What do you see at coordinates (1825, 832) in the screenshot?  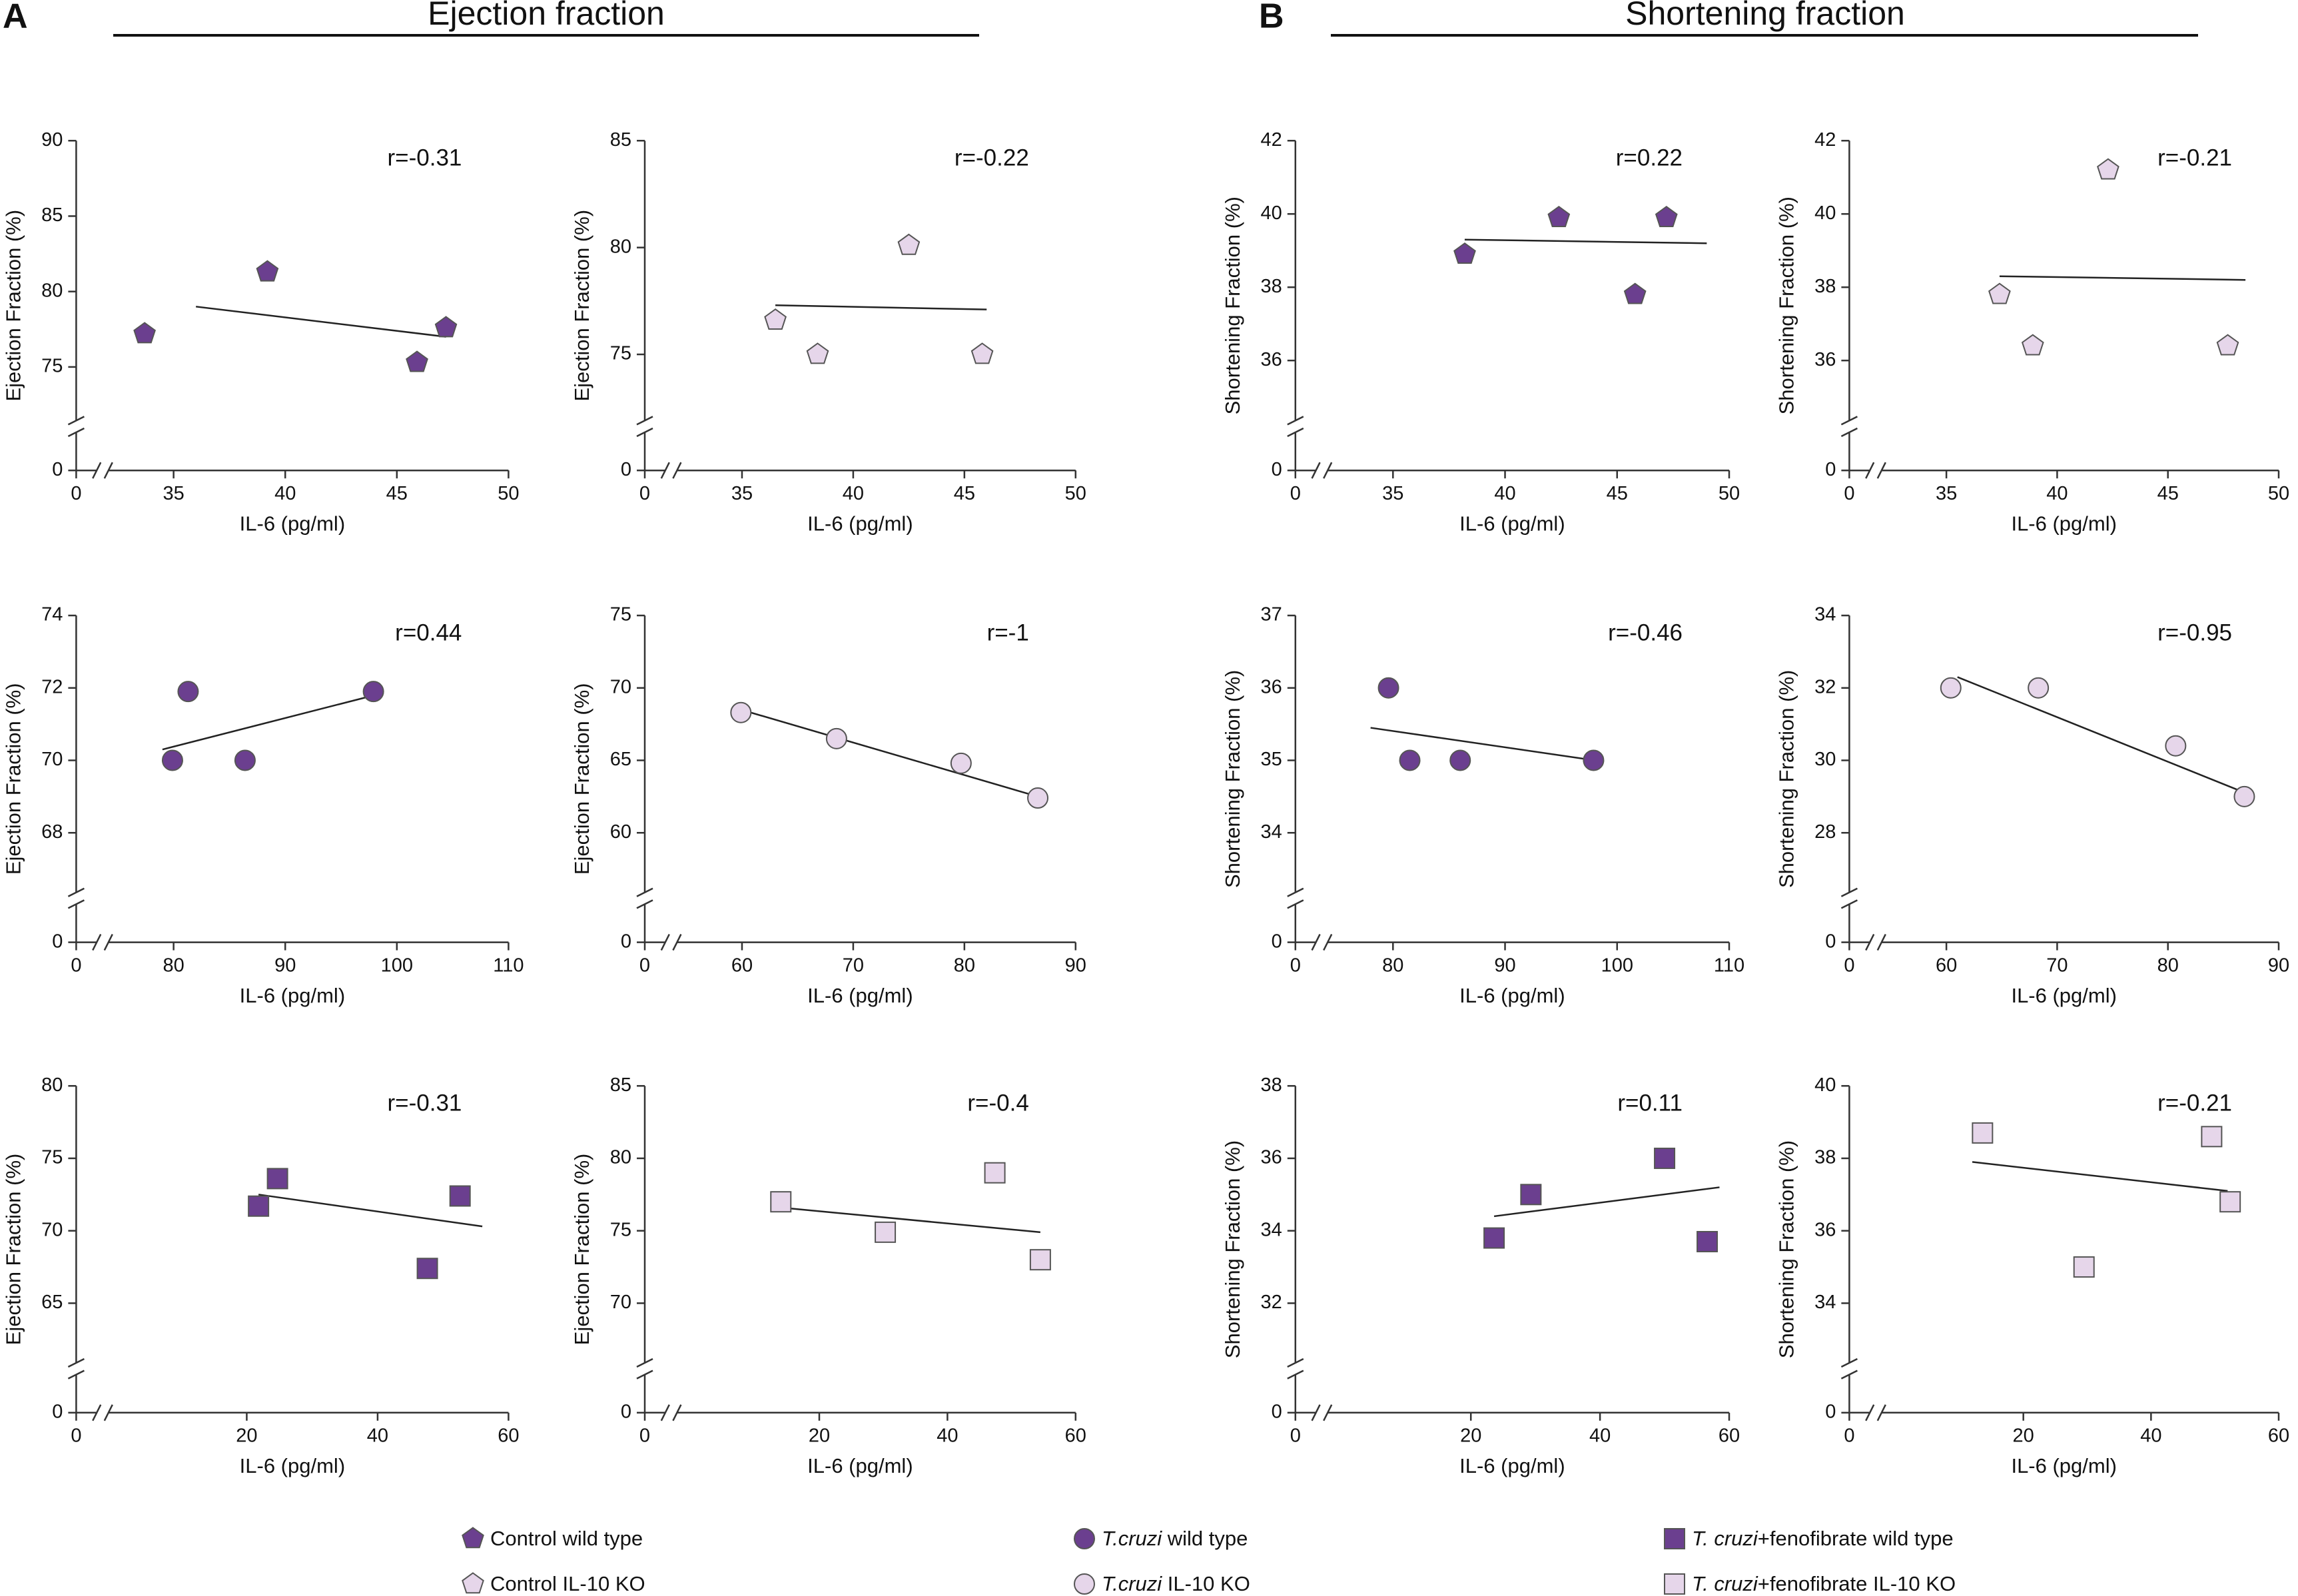 I see `y-tick-label: 28` at bounding box center [1825, 832].